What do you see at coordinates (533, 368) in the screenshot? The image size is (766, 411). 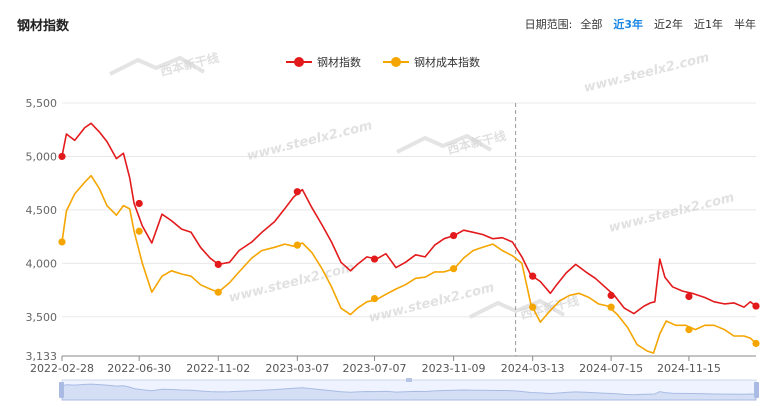 I see `x-tick-label: 2024-03-13` at bounding box center [533, 368].